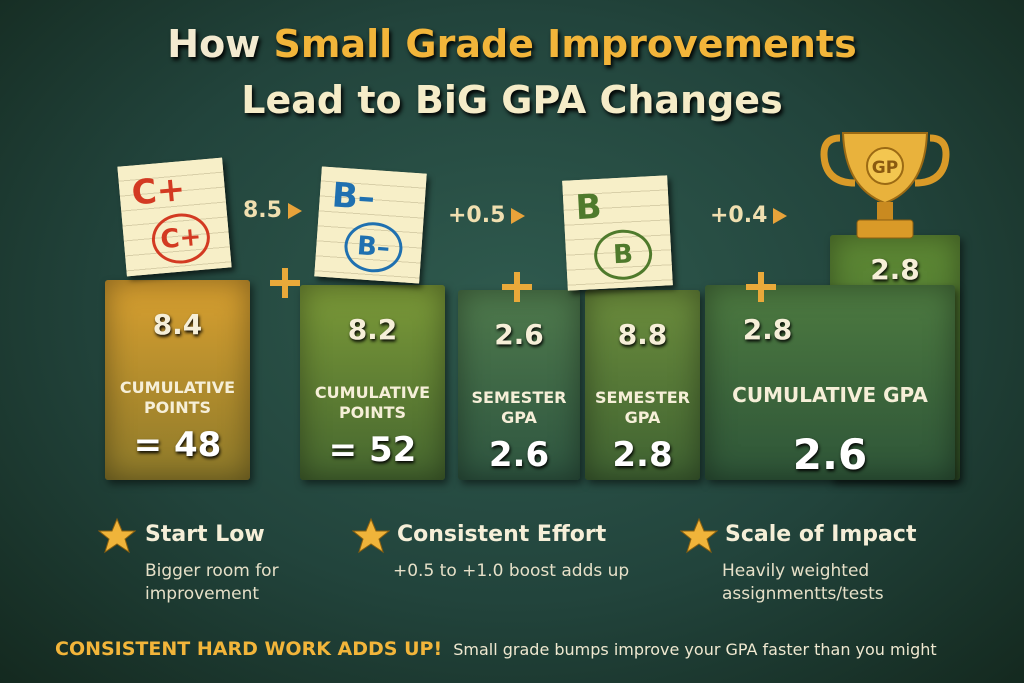 The width and height of the screenshot is (1024, 683). I want to click on title-line-1: How Small Grade Improvements, so click(512, 44).